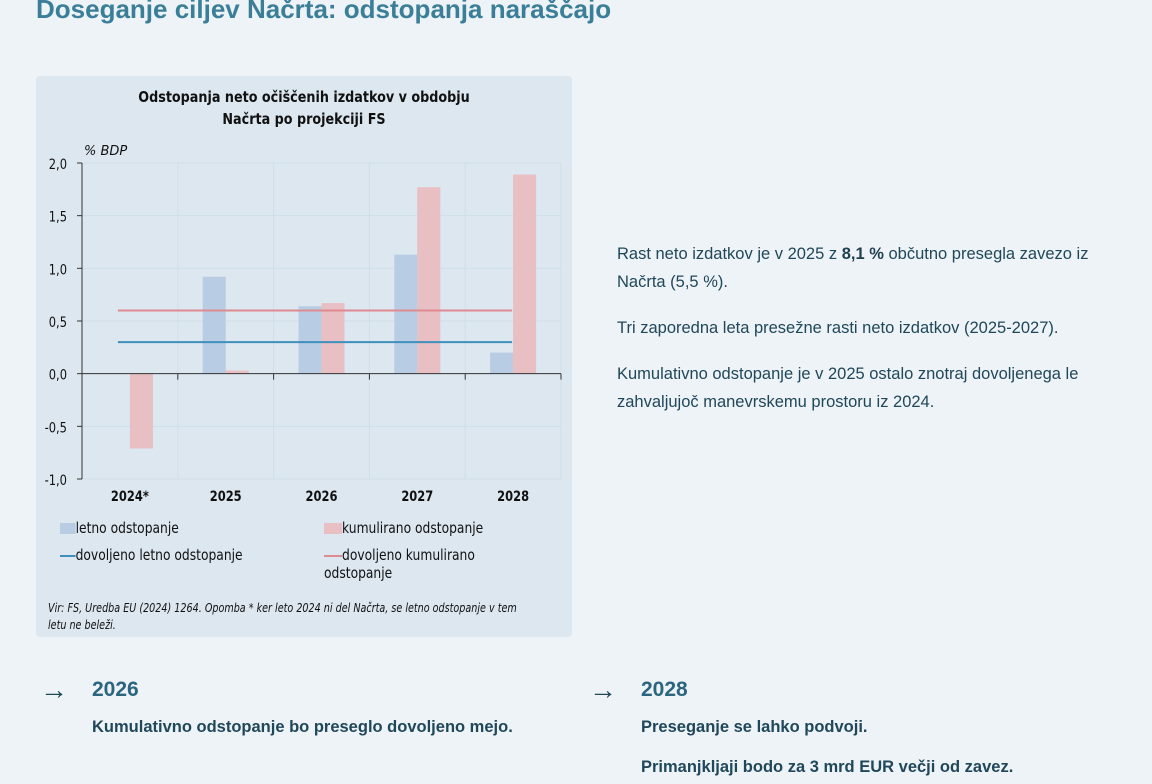 The width and height of the screenshot is (1152, 784). What do you see at coordinates (664, 689) in the screenshot?
I see `callout-year: 2028` at bounding box center [664, 689].